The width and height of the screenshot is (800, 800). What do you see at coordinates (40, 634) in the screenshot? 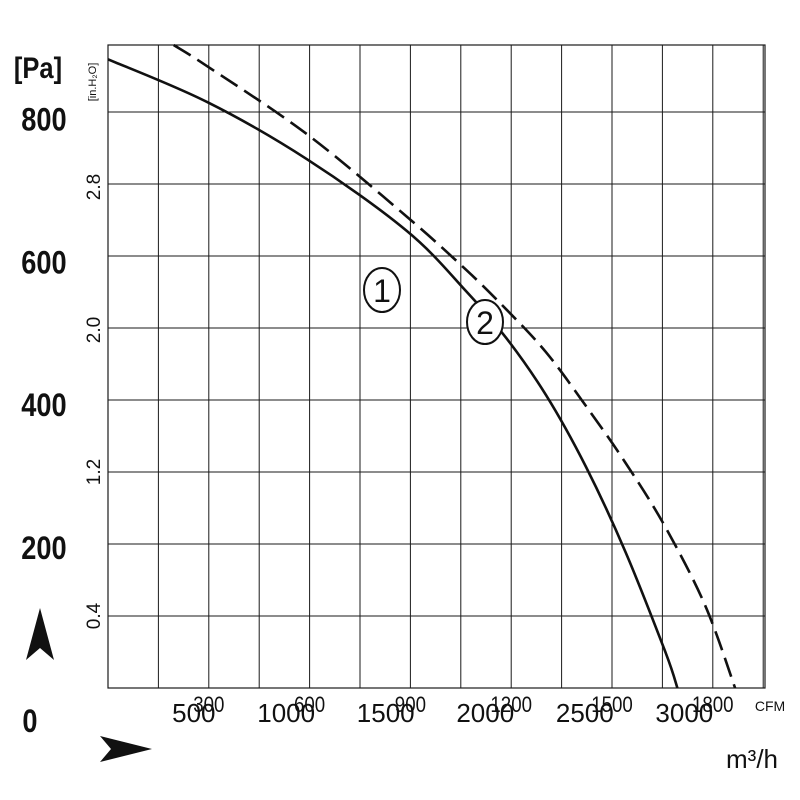
I see `arrow-up-icon` at bounding box center [40, 634].